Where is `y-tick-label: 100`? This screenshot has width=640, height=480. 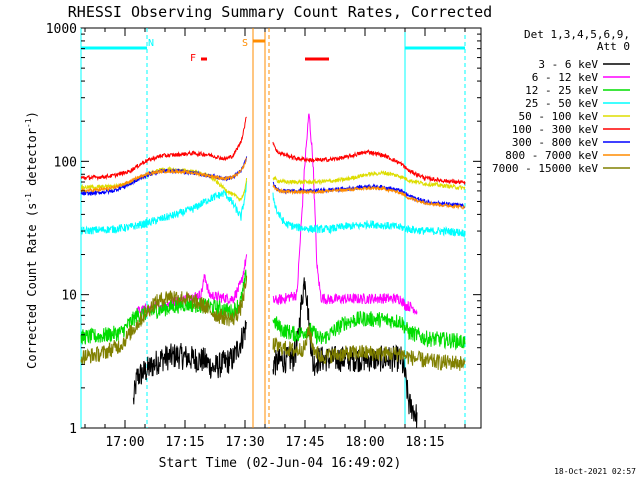 y-tick-label: 100 is located at coordinates (65, 162).